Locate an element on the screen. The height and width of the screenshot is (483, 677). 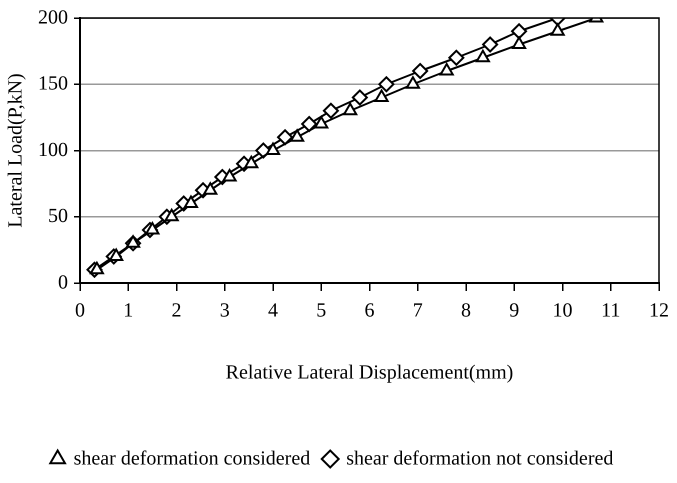
x-axis-title: Relative Lateral Displacement(mm) is located at coordinates (370, 372).